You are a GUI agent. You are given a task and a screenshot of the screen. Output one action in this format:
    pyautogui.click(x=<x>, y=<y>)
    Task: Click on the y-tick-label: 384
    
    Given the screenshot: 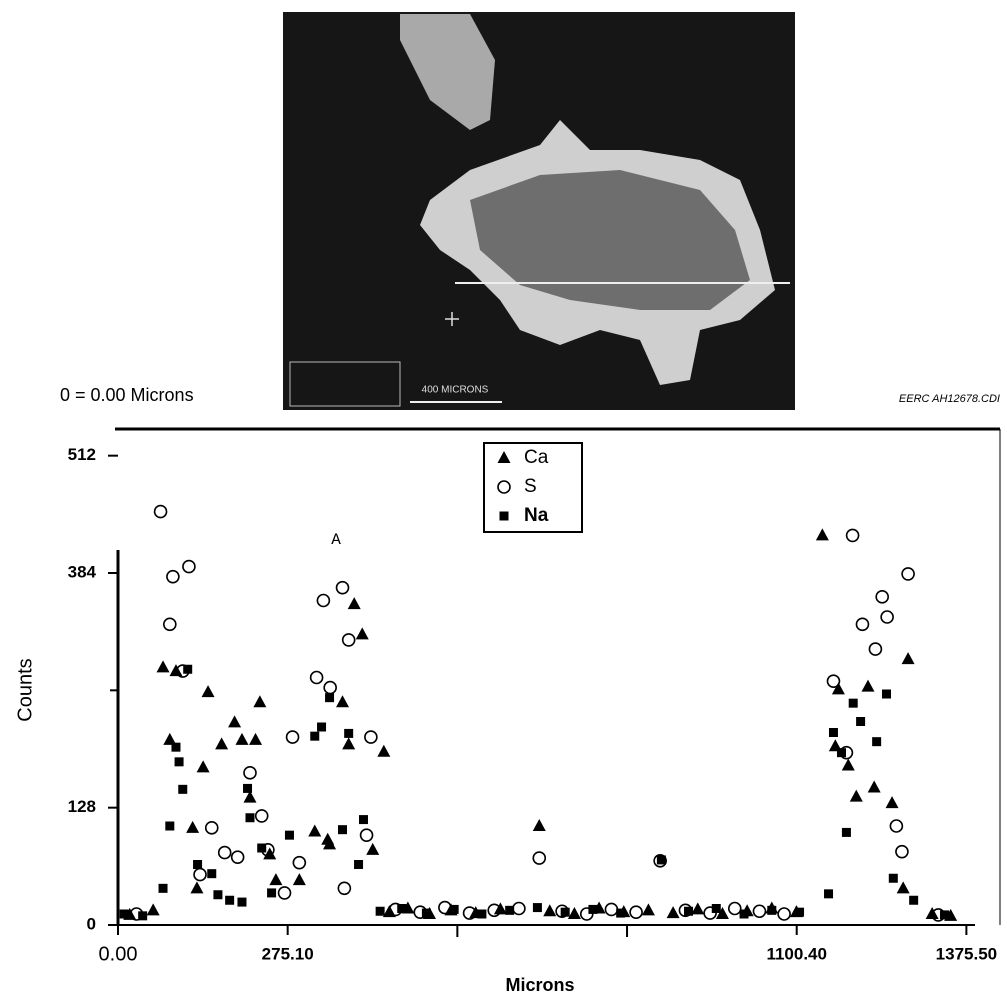 What is the action you would take?
    pyautogui.click(x=82, y=571)
    